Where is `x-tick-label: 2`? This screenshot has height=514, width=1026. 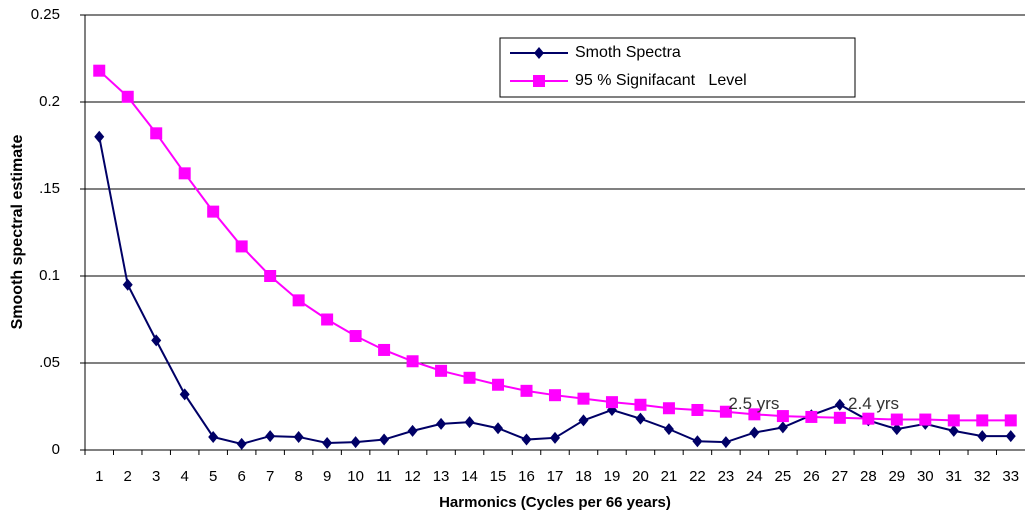 x-tick-label: 2 is located at coordinates (128, 476).